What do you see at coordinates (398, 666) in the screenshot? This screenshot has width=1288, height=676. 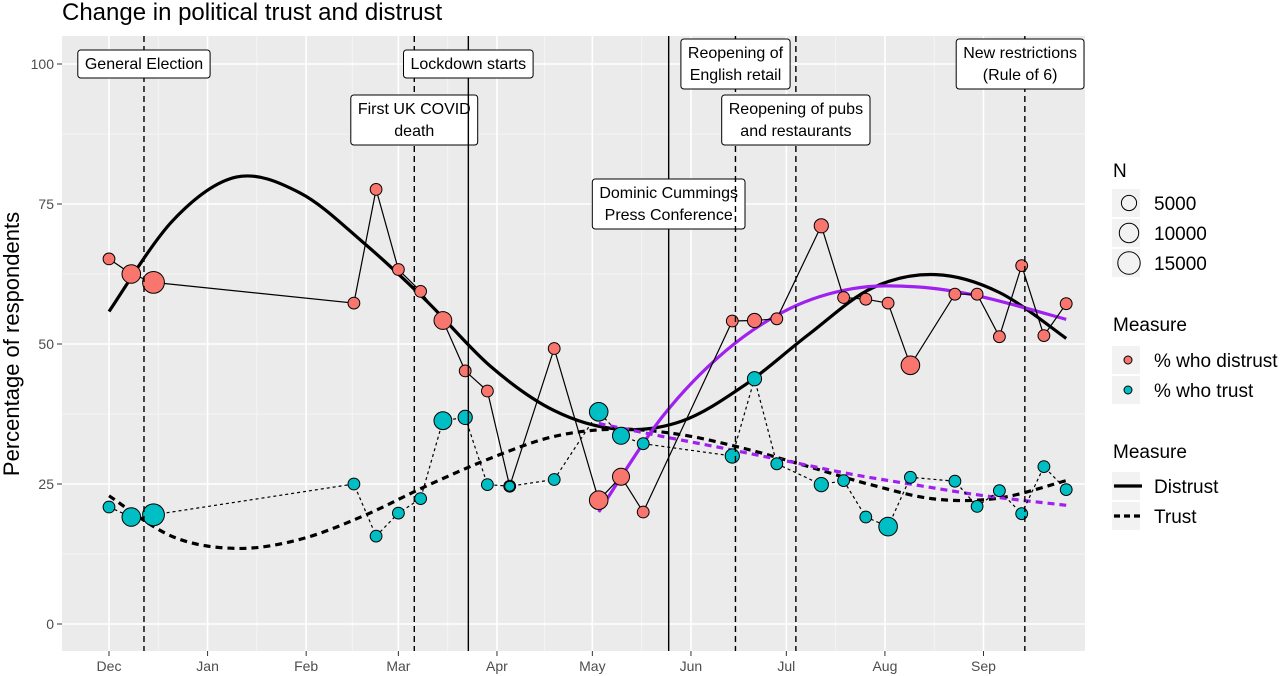 I see `x-tick-label: Mar` at bounding box center [398, 666].